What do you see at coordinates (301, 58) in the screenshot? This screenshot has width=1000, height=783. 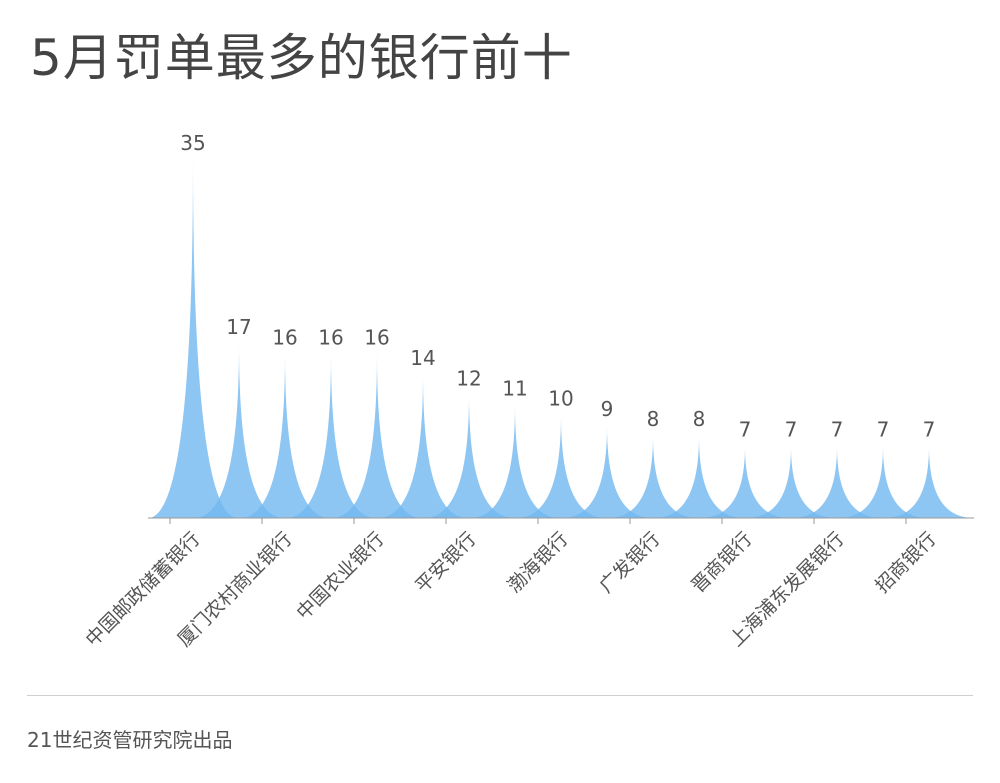 I see `chart-title: 5月罚单最多的银行前十` at bounding box center [301, 58].